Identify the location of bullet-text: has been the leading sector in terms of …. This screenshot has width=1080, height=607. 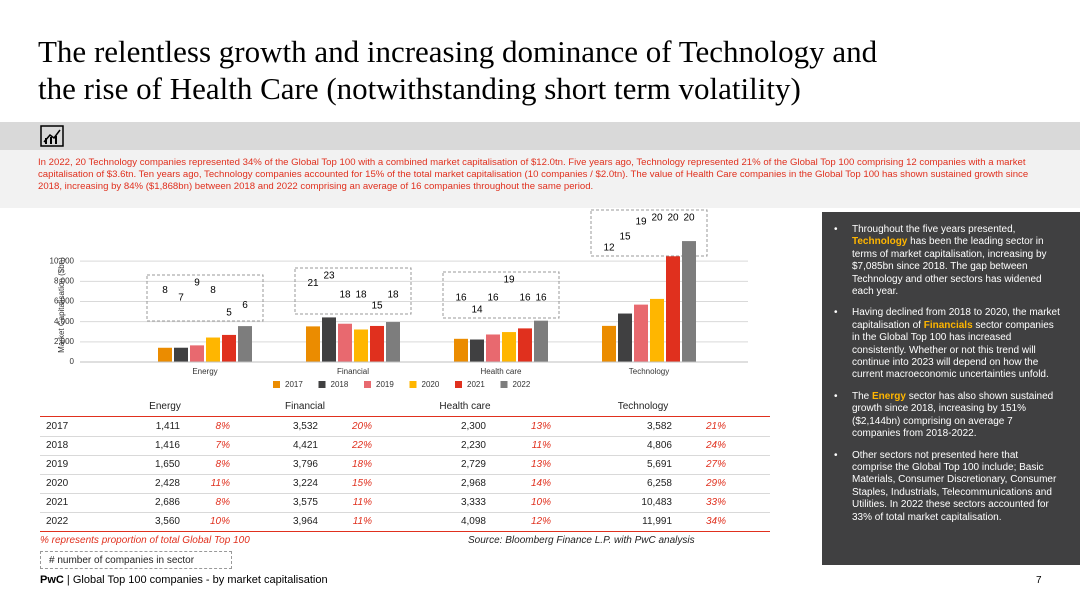
(949, 267).